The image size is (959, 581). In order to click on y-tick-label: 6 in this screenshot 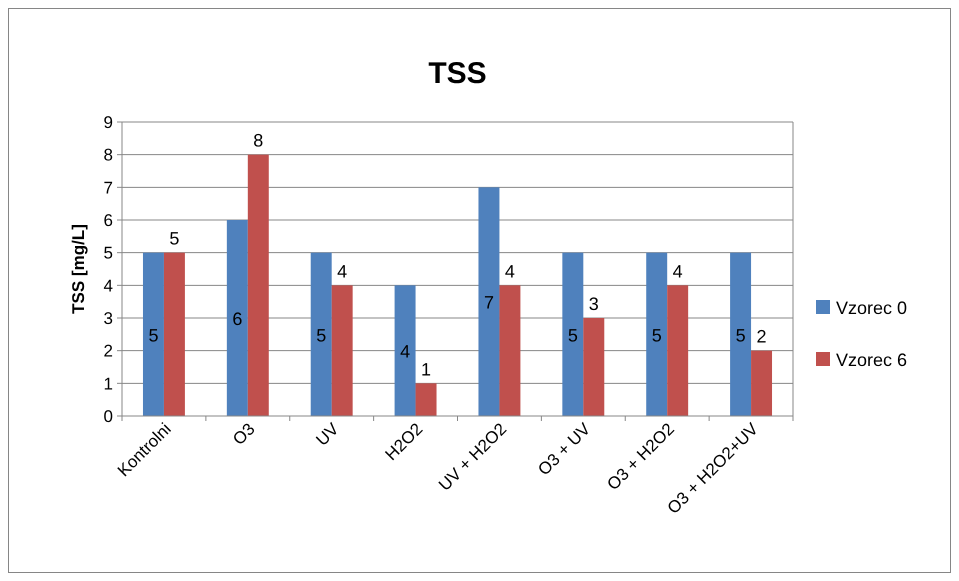, I will do `click(108, 220)`.